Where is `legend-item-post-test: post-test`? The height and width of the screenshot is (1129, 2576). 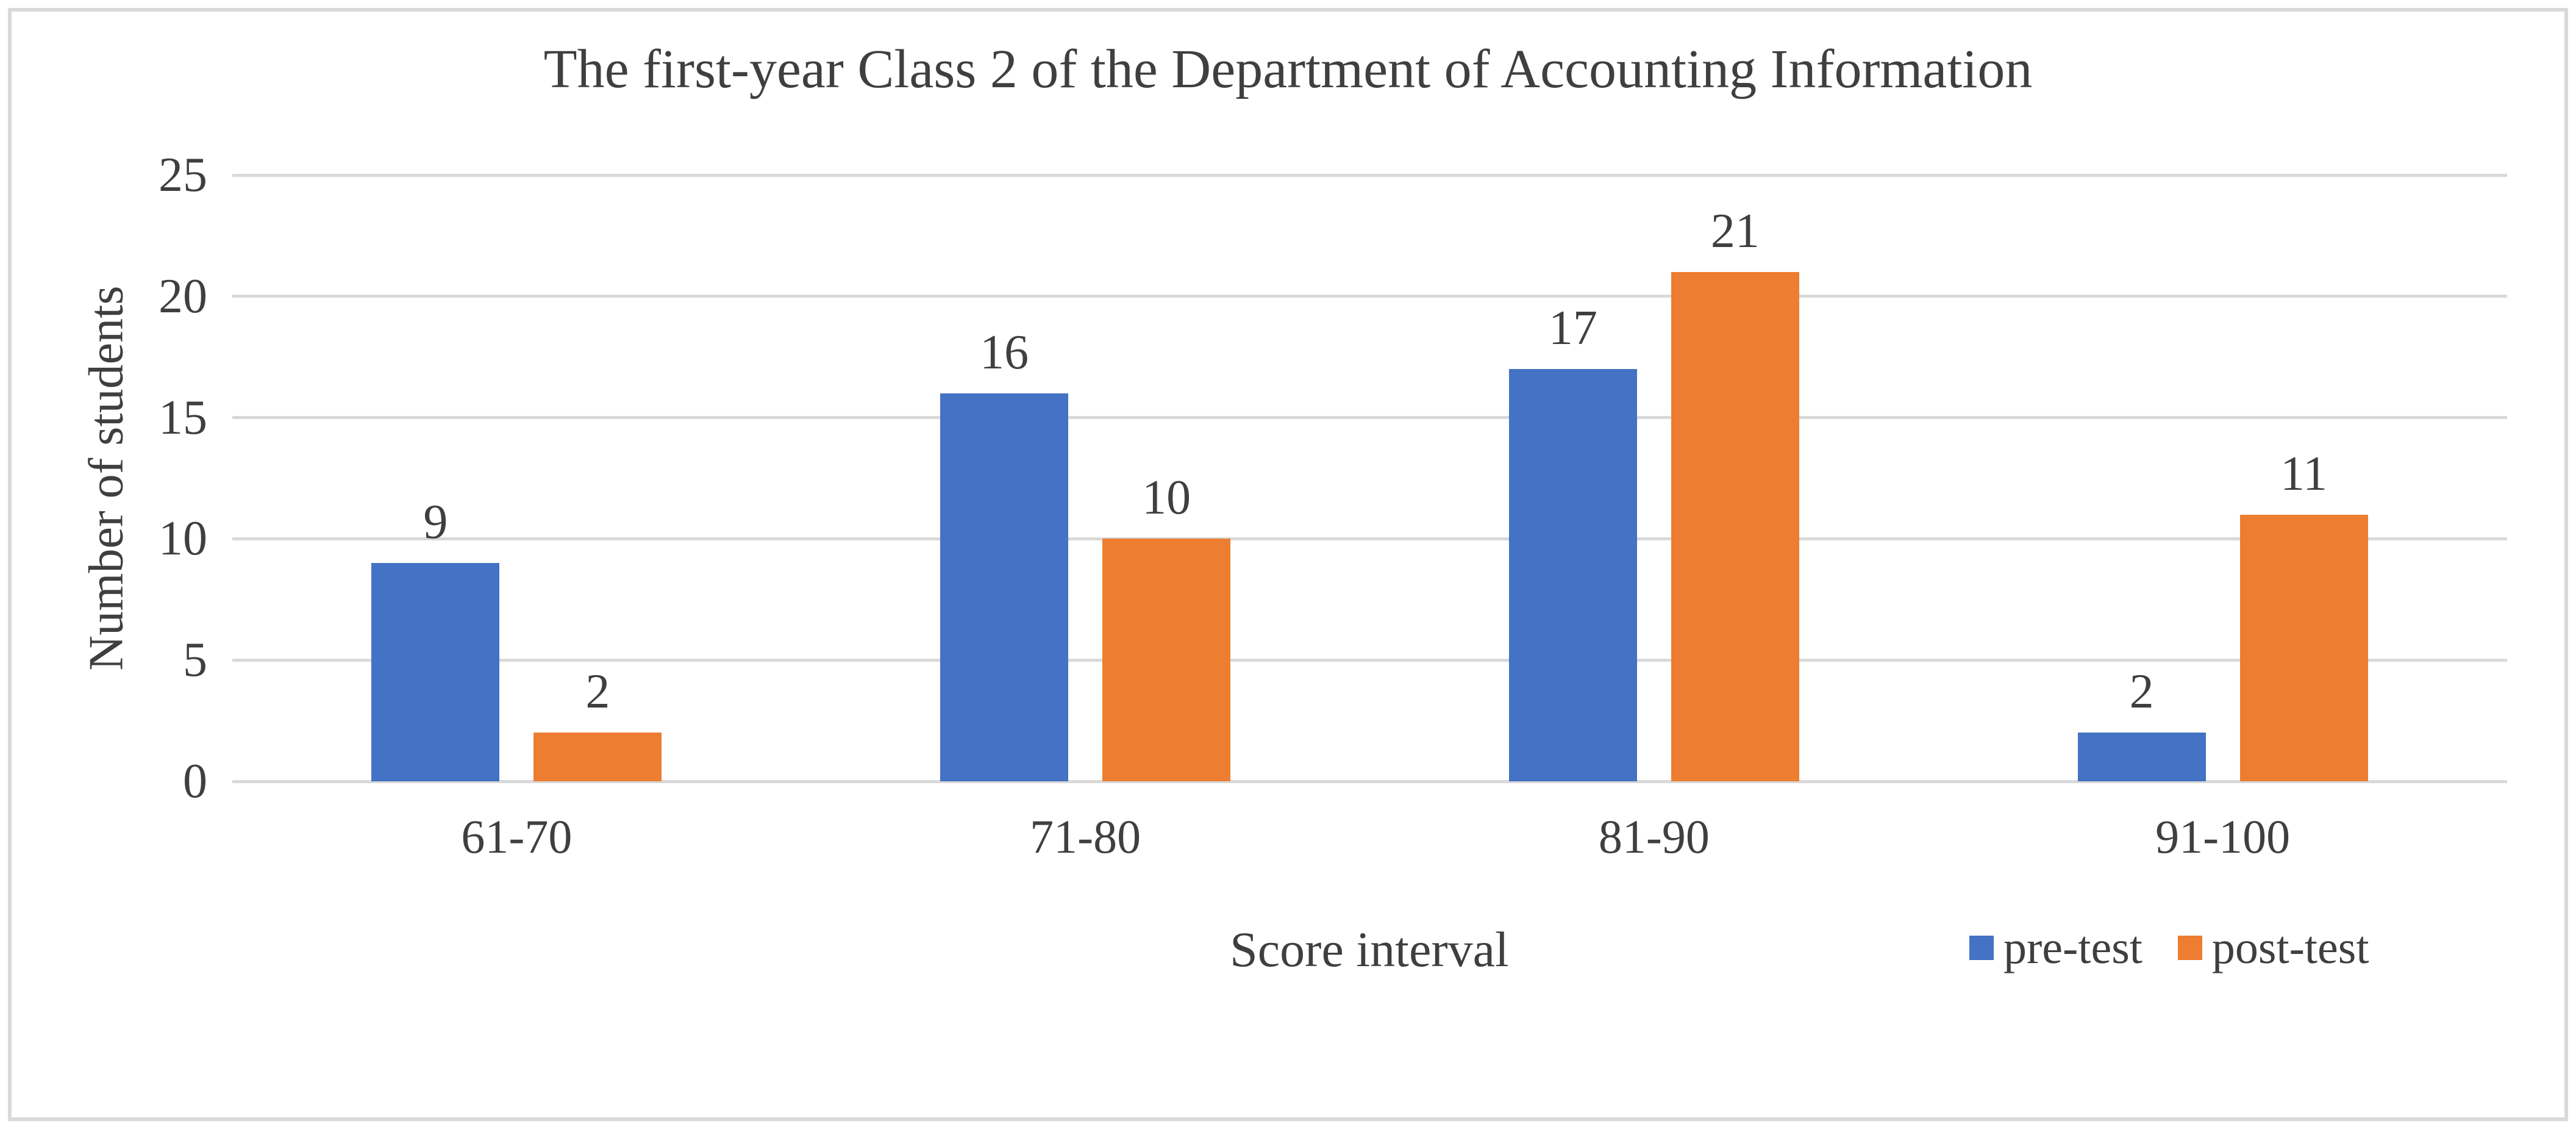
legend-item-post-test: post-test is located at coordinates (2273, 947).